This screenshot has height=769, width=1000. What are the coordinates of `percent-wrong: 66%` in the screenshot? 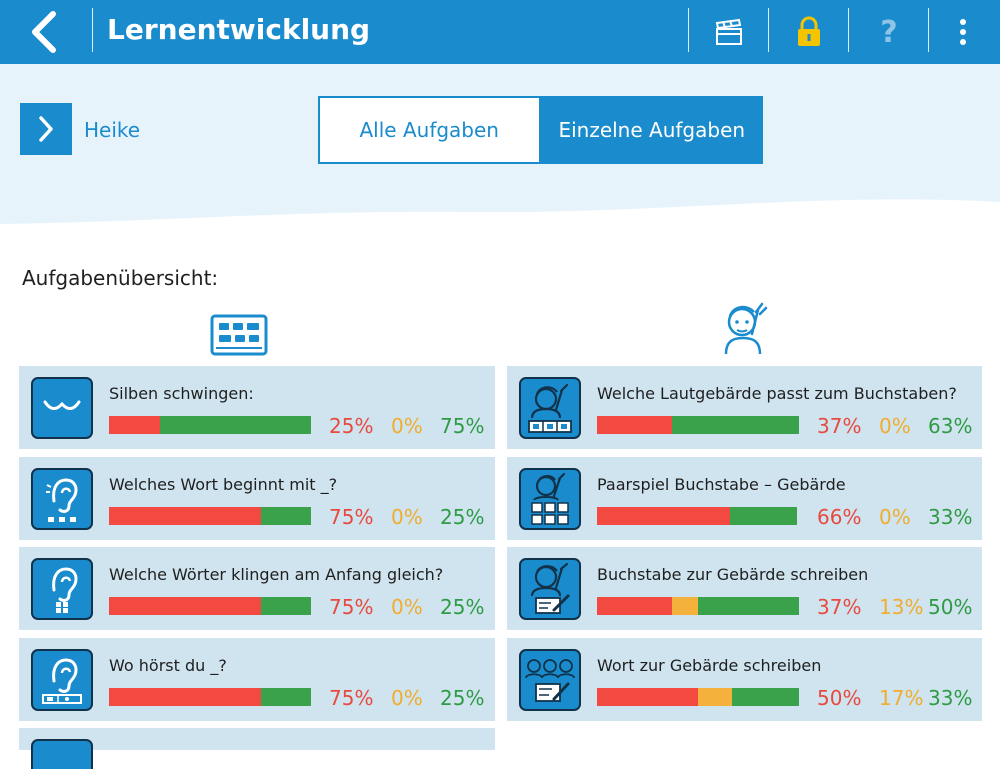 It's located at (839, 517).